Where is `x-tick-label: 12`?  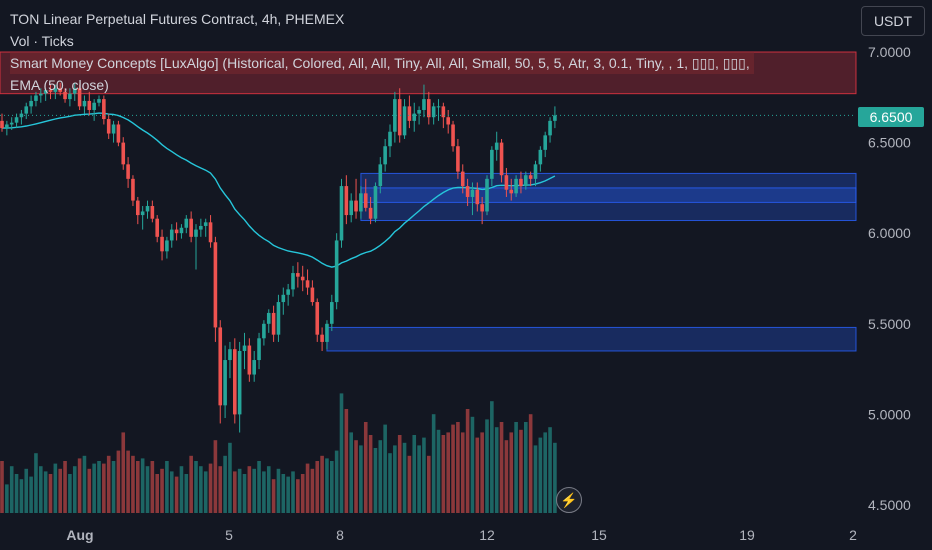 x-tick-label: 12 is located at coordinates (487, 535).